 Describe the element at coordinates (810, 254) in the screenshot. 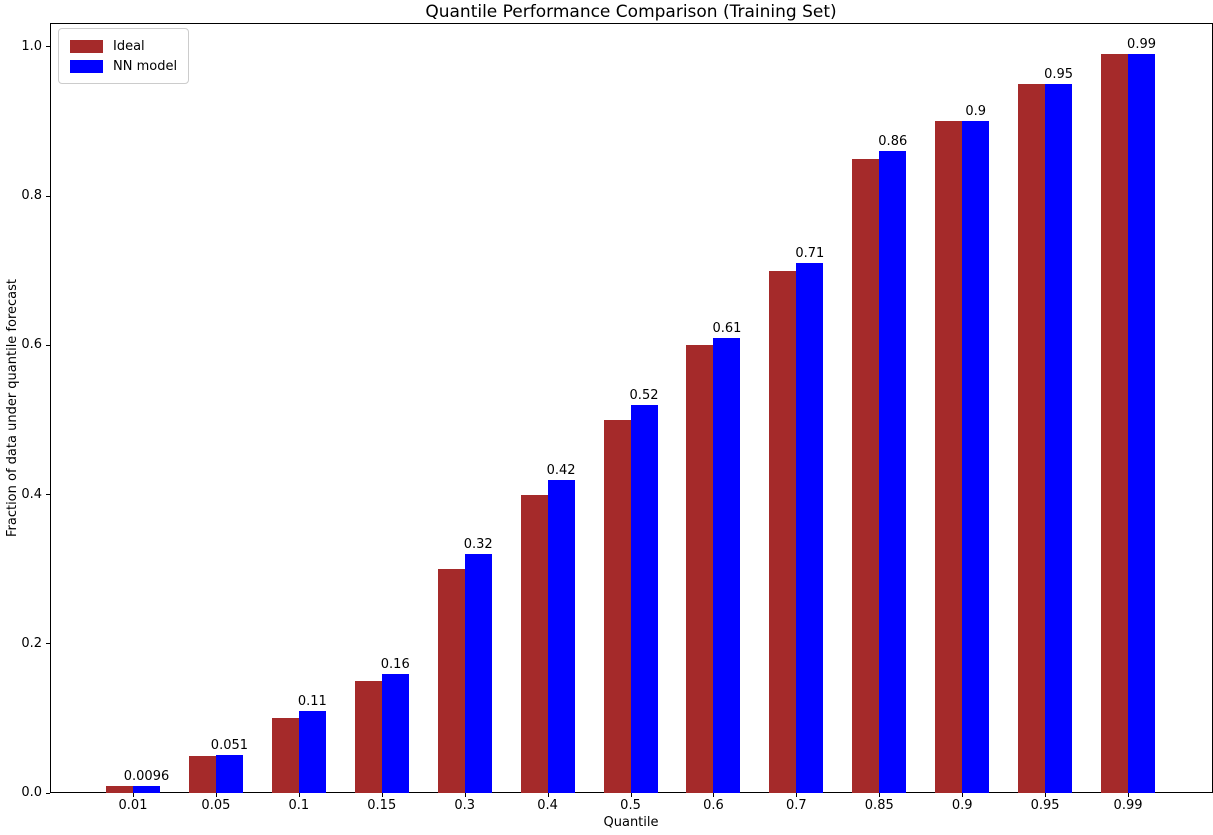

I see `bar-value-label: 0.71` at that location.